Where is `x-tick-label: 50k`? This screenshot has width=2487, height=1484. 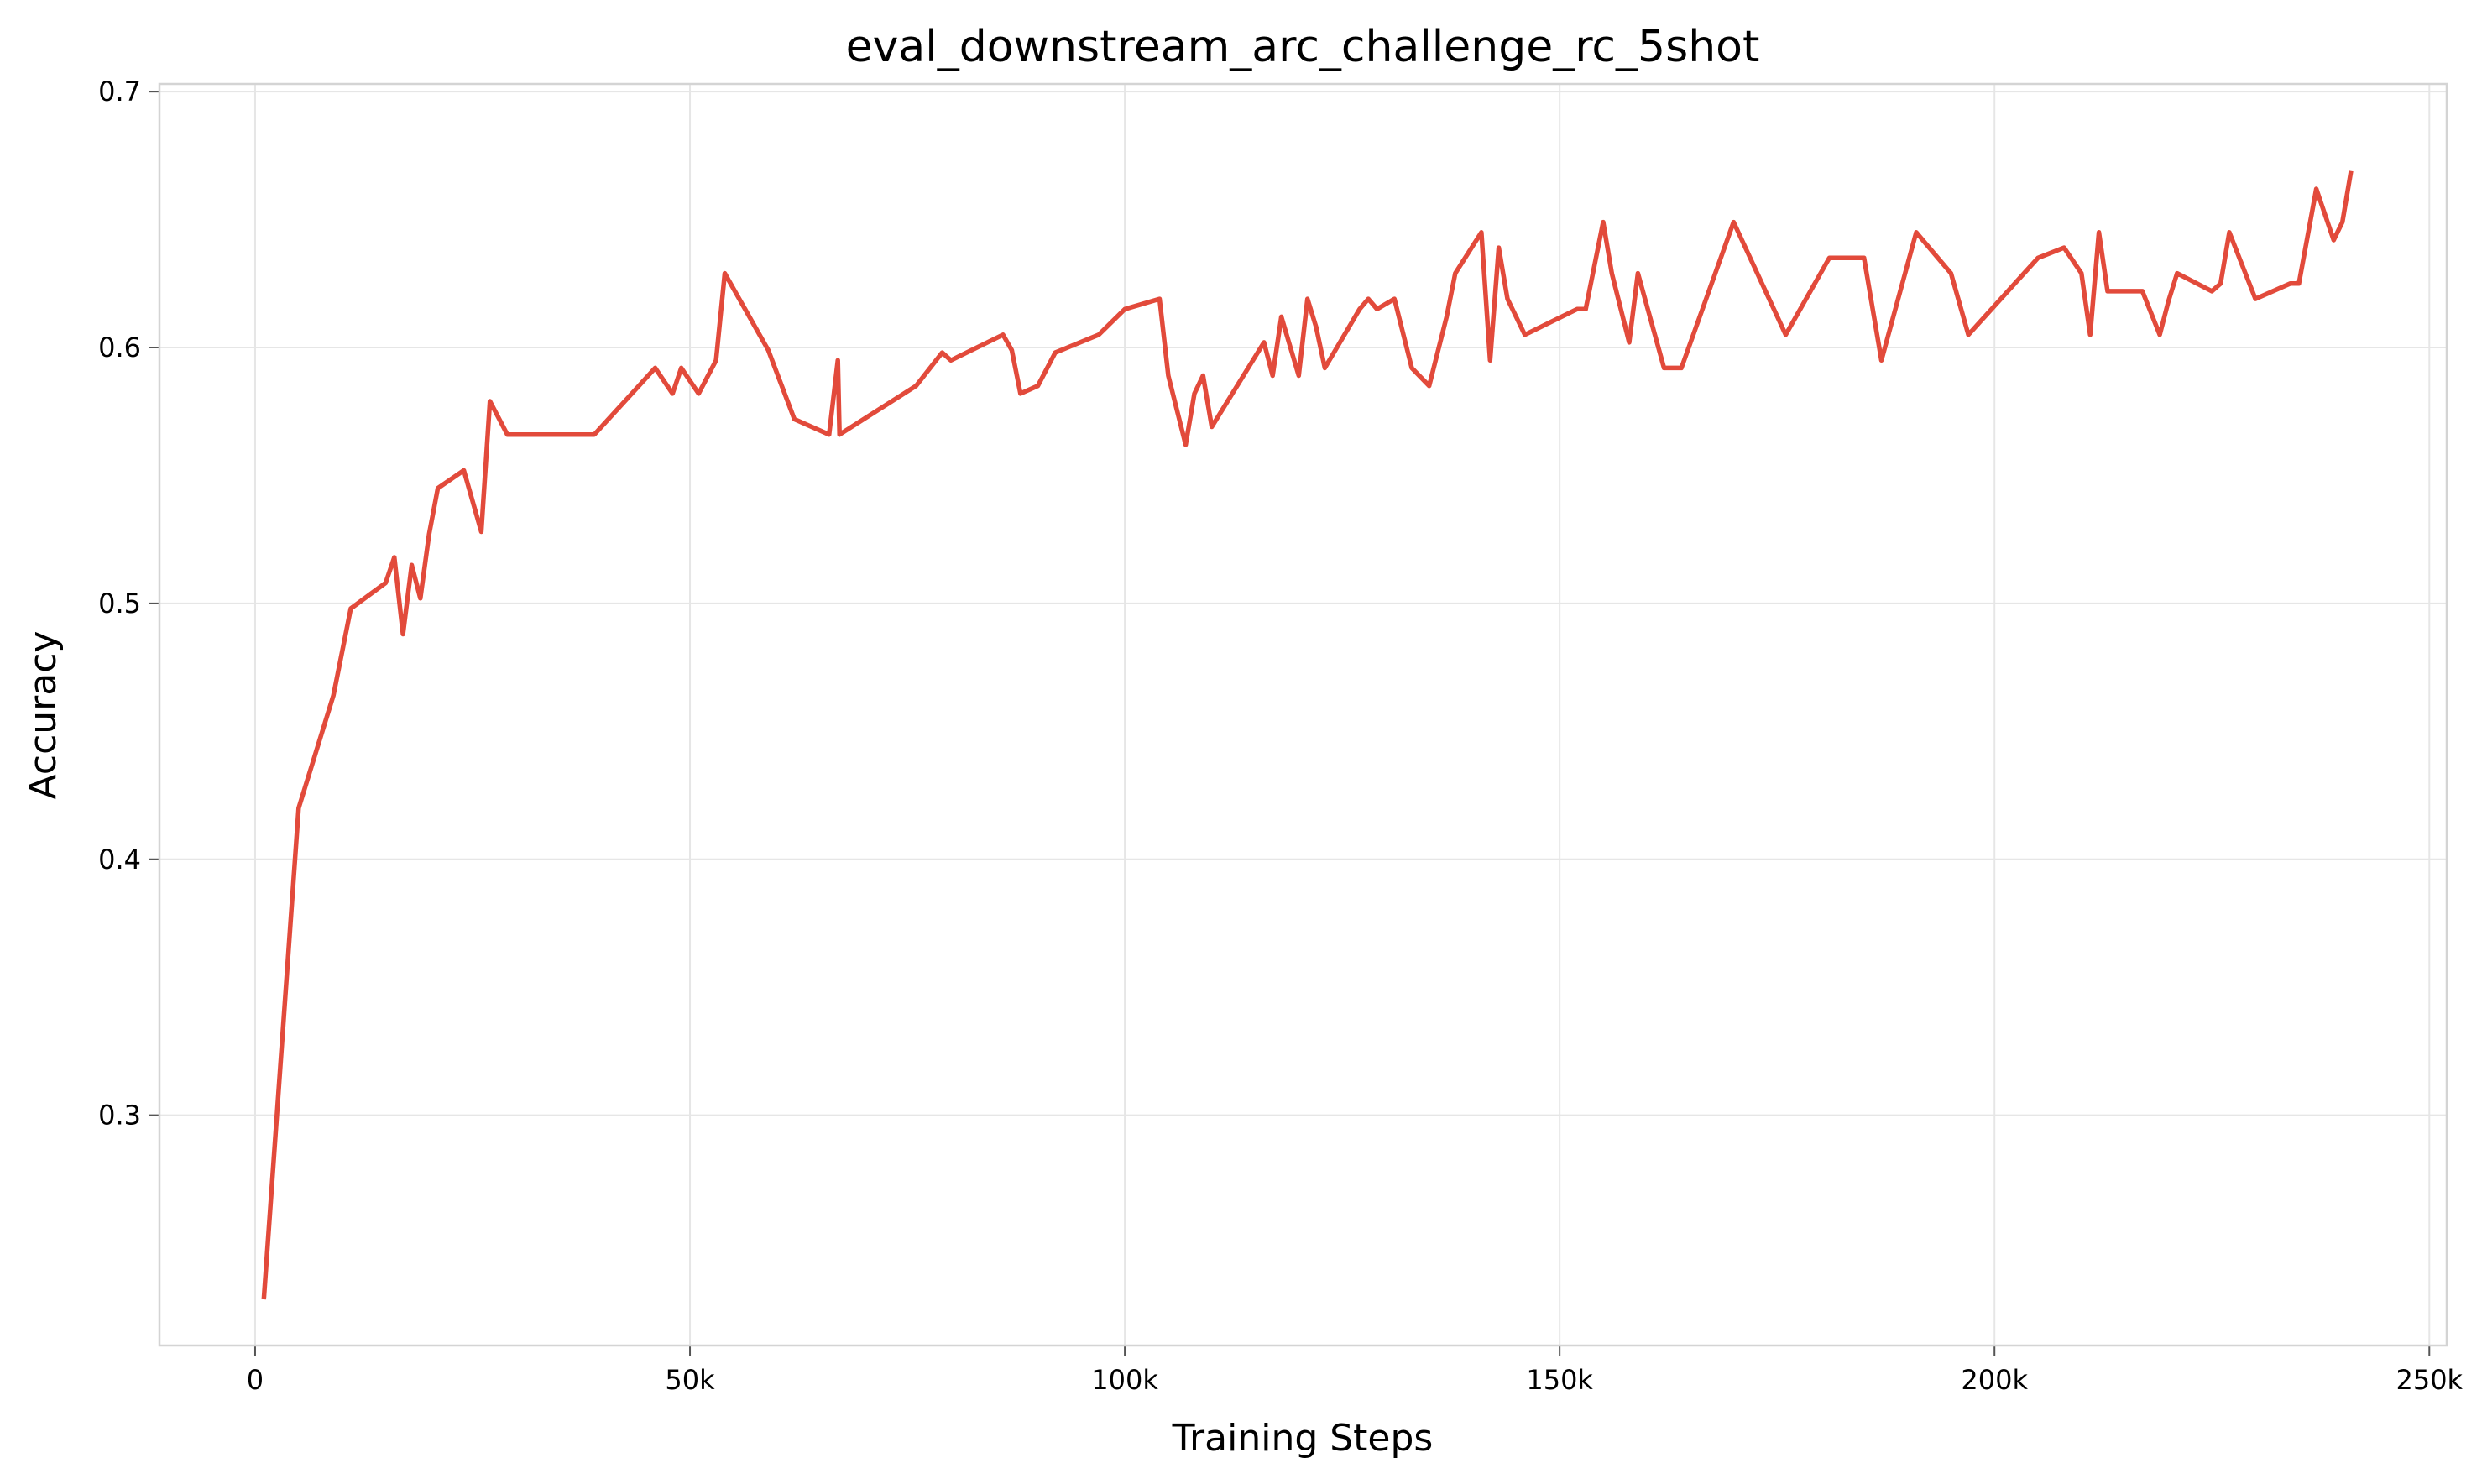 x-tick-label: 50k is located at coordinates (690, 1380).